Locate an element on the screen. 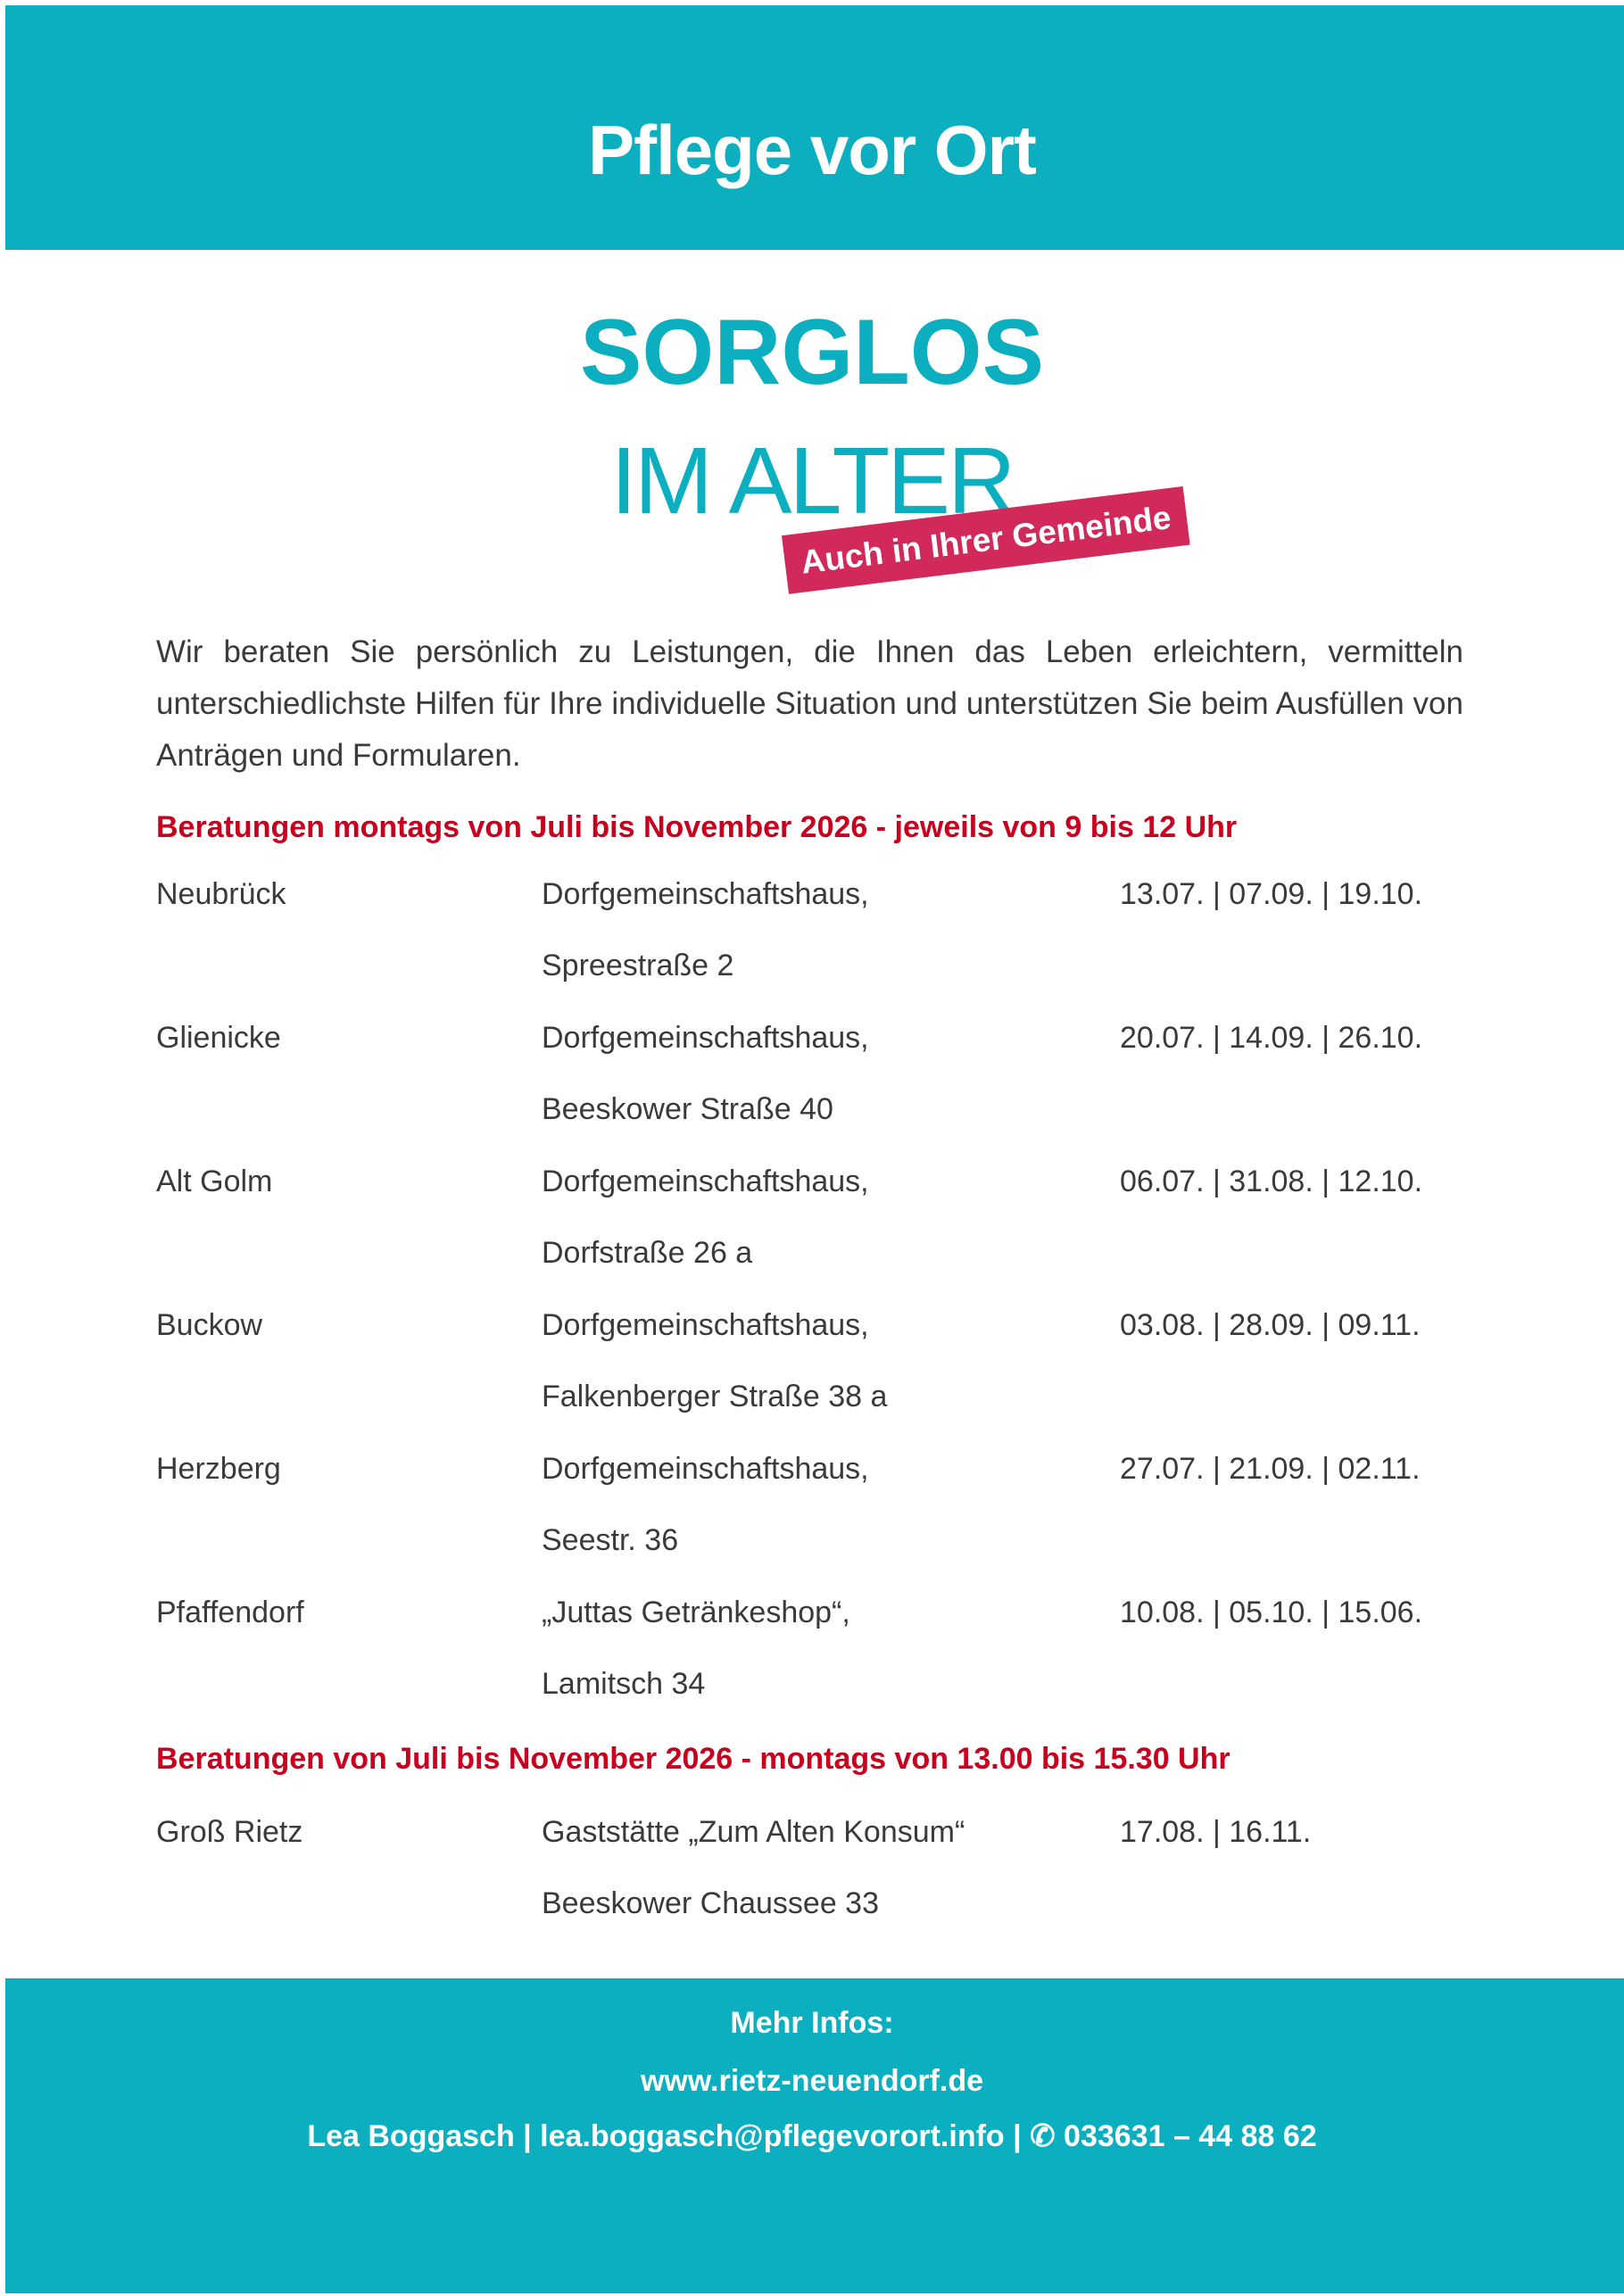 This screenshot has width=1624, height=2296. footer-website-link: www.rietz-neuendorf.de is located at coordinates (812, 2081).